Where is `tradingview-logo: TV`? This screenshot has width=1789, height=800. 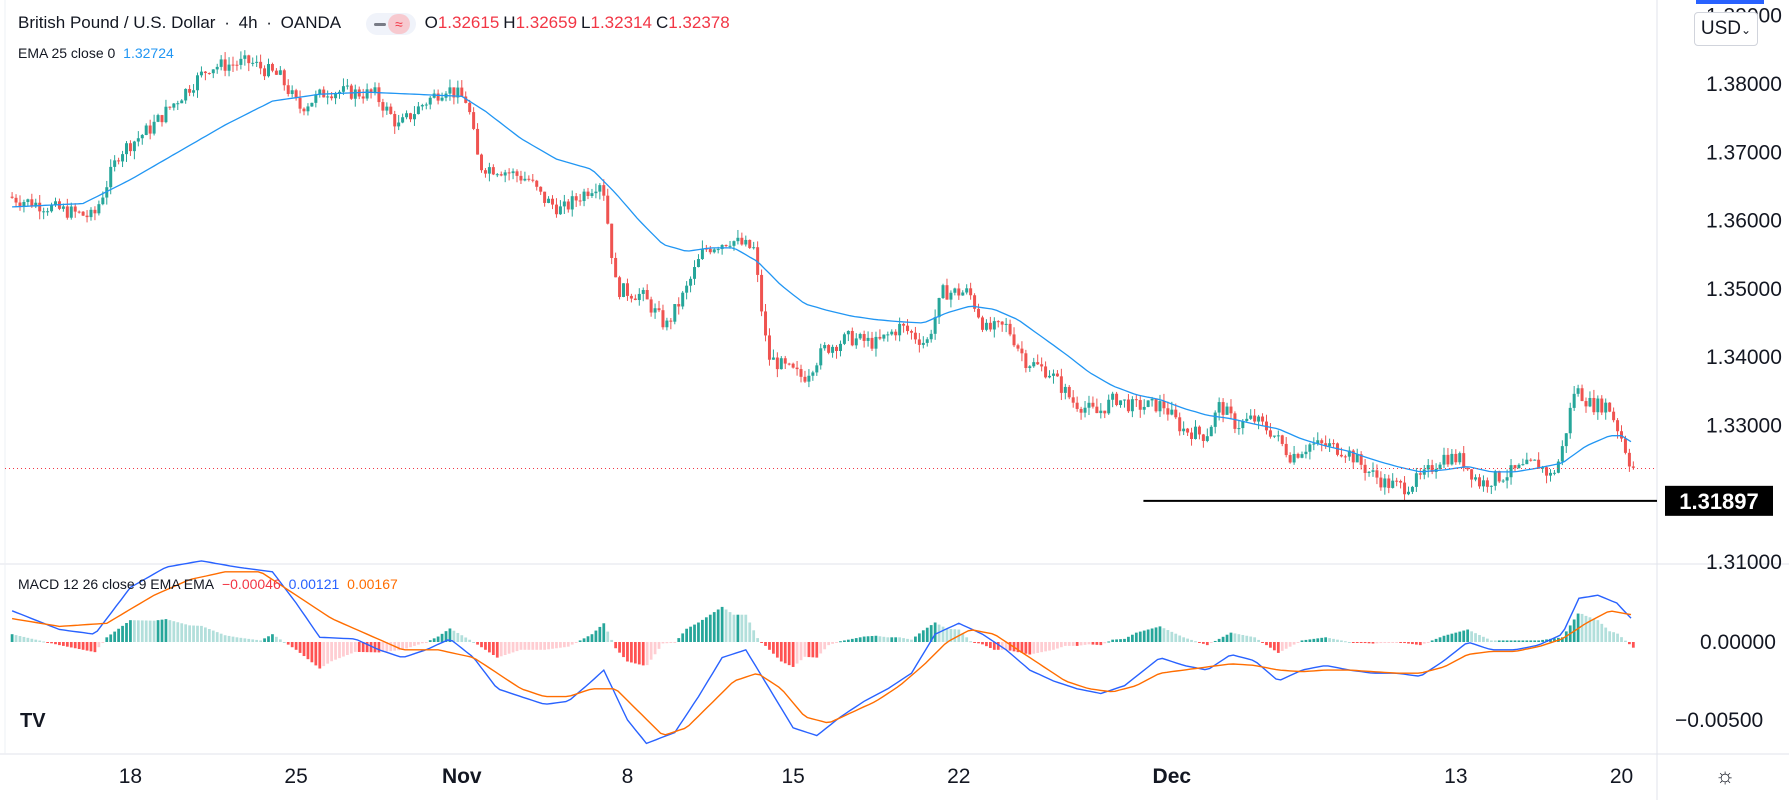 tradingview-logo: TV is located at coordinates (33, 721).